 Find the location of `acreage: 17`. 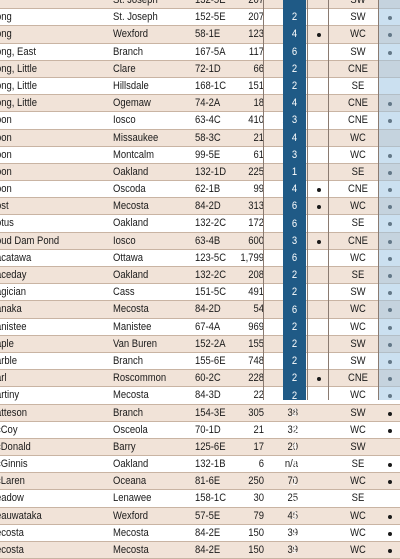

acreage: 17 is located at coordinates (258, 446).